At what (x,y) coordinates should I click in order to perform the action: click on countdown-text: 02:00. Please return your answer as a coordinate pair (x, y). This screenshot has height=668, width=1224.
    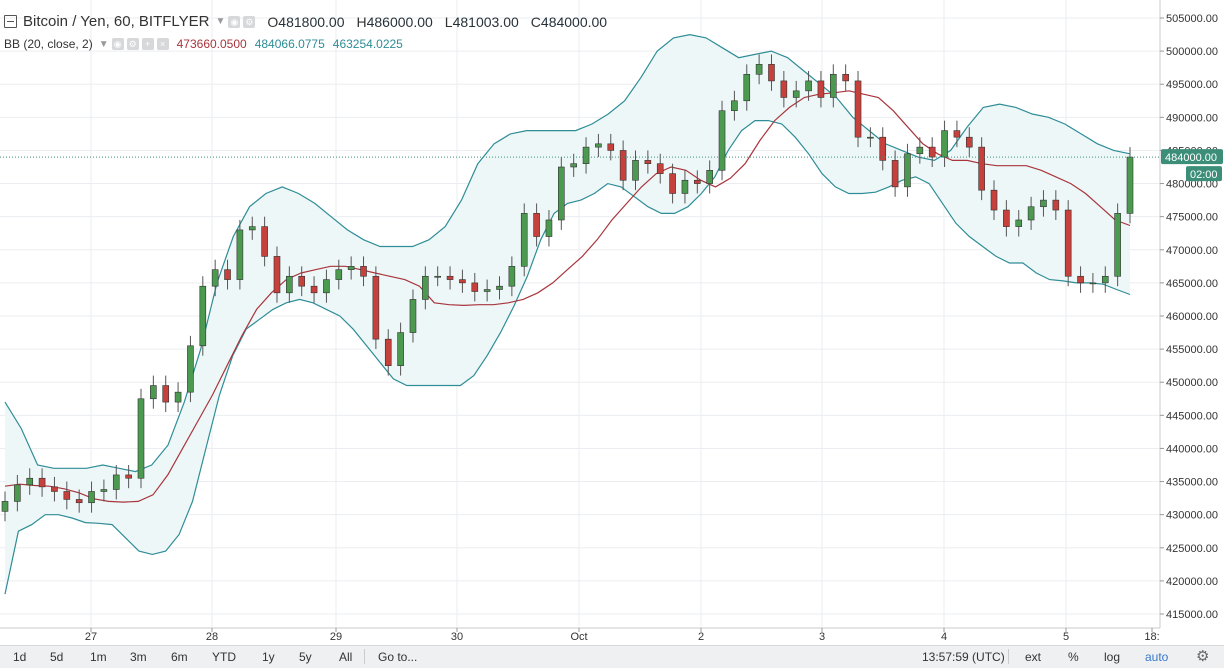
    Looking at the image, I should click on (1204, 175).